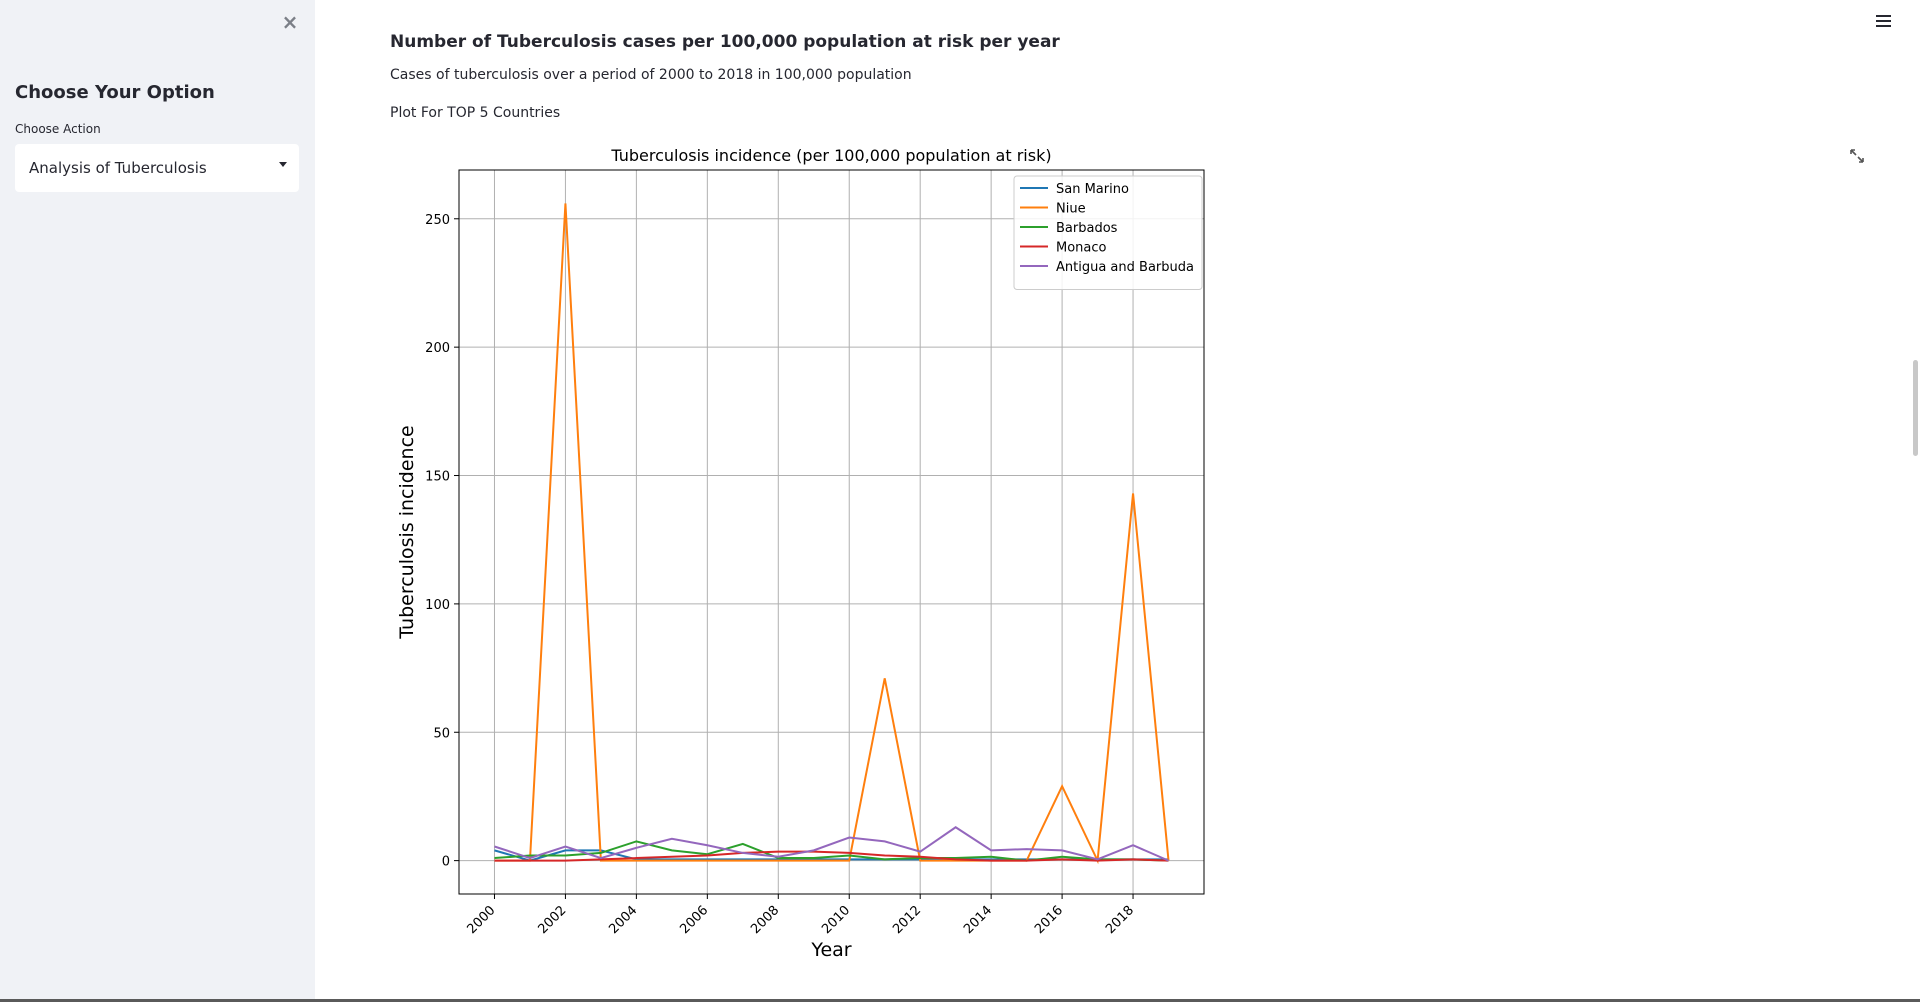 The height and width of the screenshot is (1003, 1920). I want to click on y-tick-label: 250, so click(437, 220).